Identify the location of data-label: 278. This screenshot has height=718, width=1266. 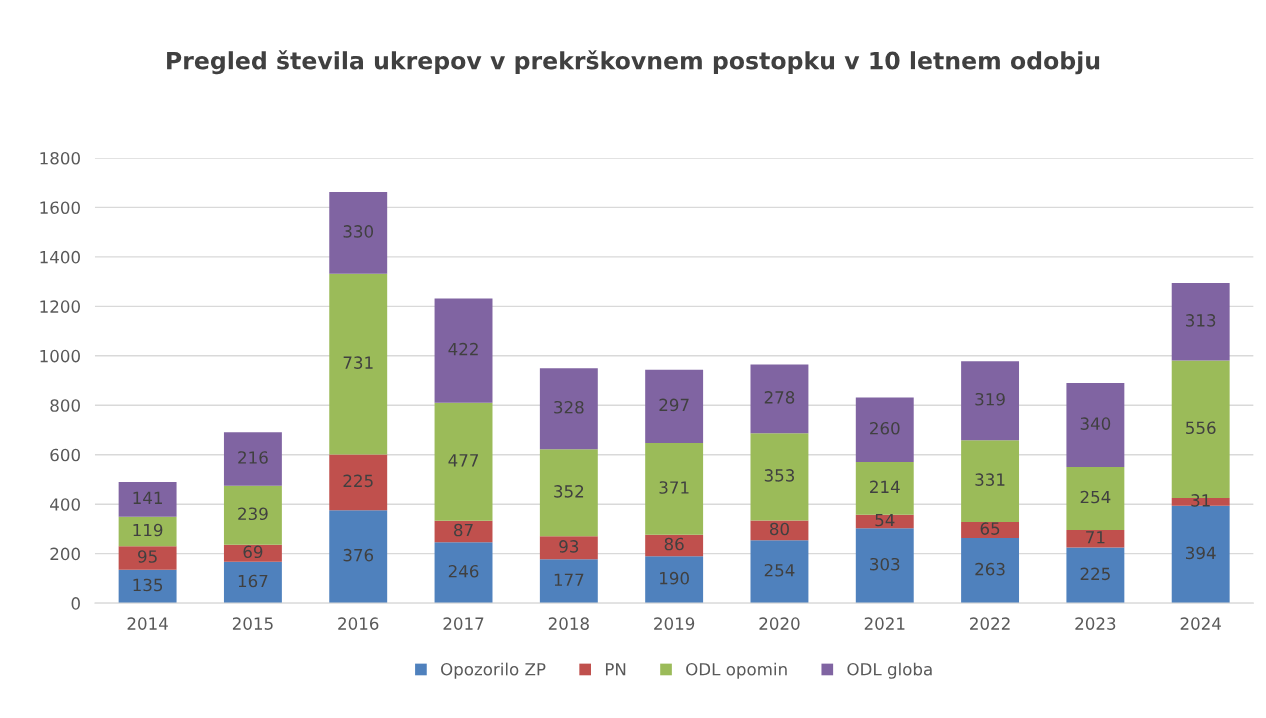
(779, 397).